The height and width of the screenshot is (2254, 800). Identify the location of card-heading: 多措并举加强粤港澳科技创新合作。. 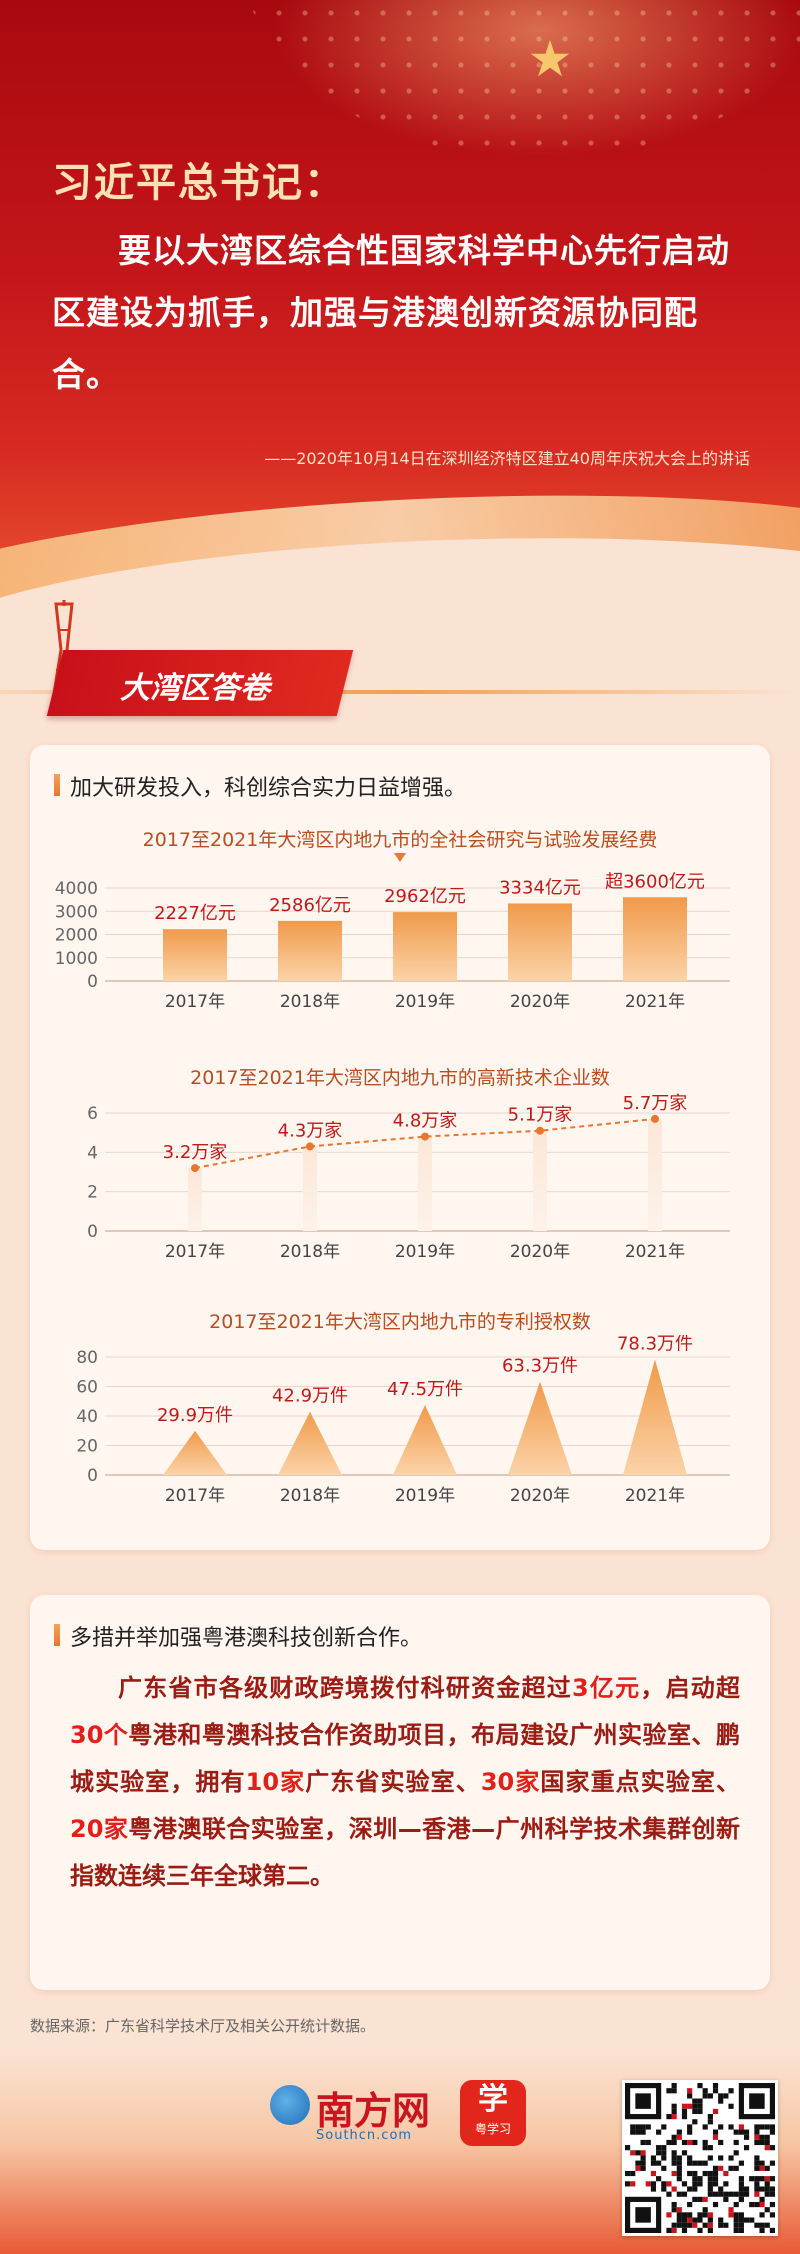
(237, 1636).